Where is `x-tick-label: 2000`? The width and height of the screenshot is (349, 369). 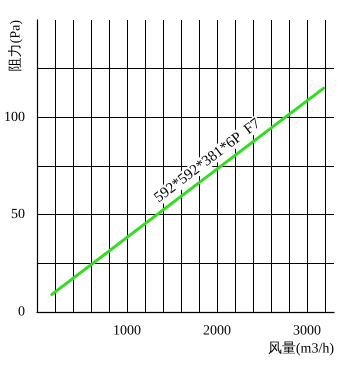
x-tick-label: 2000 is located at coordinates (217, 331).